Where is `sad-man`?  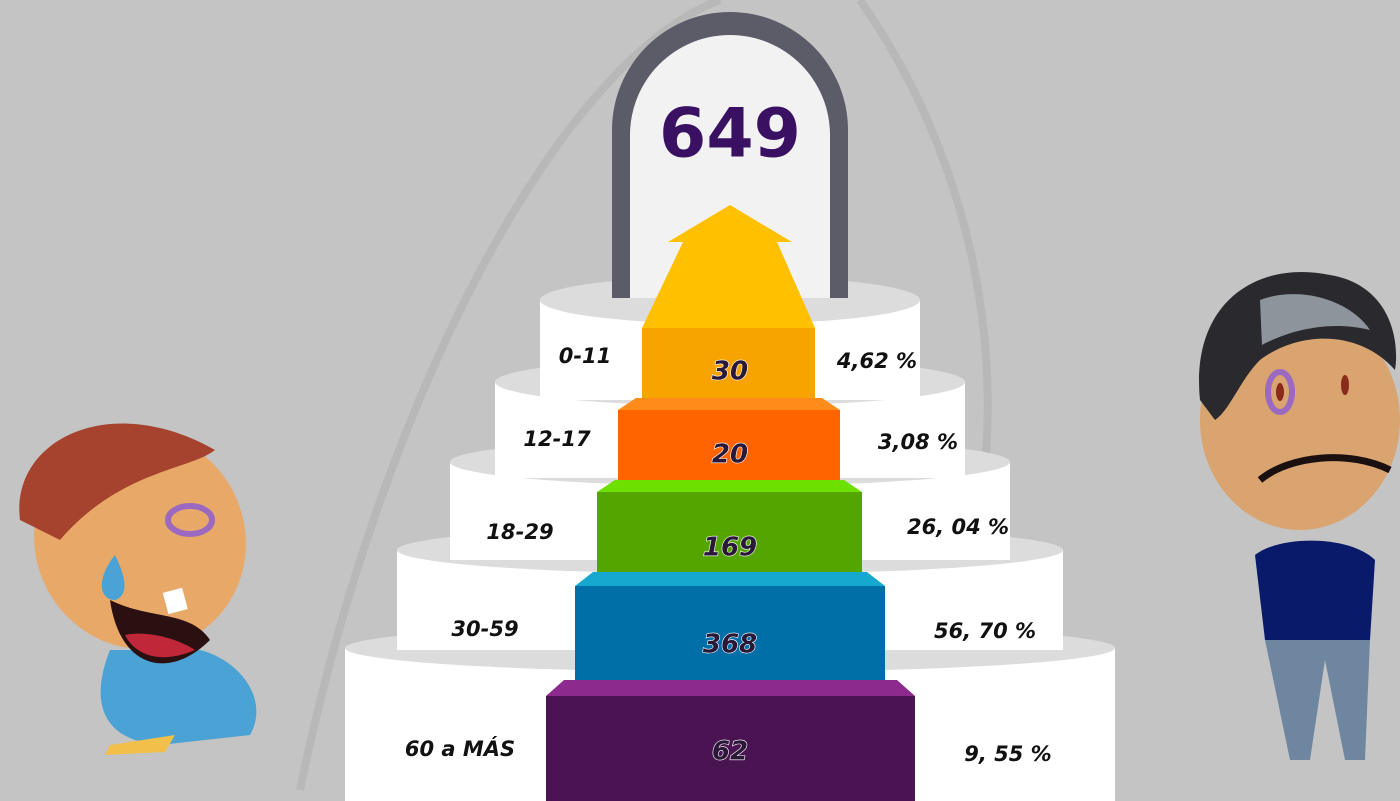
sad-man is located at coordinates (1299, 515).